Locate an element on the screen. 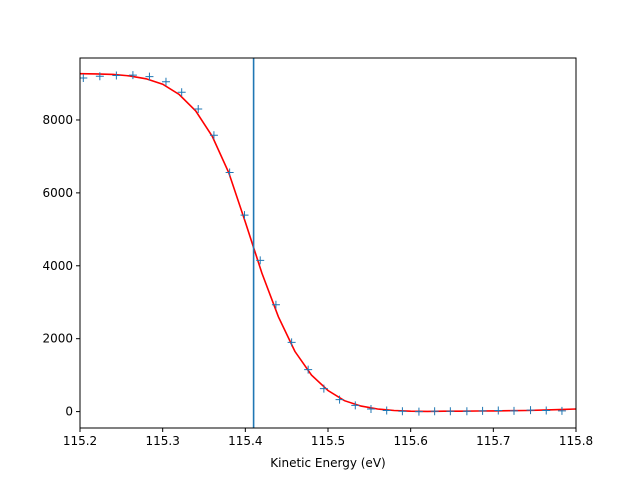 This screenshot has height=480, width=640. y-tick-label: 4000 is located at coordinates (57, 266).